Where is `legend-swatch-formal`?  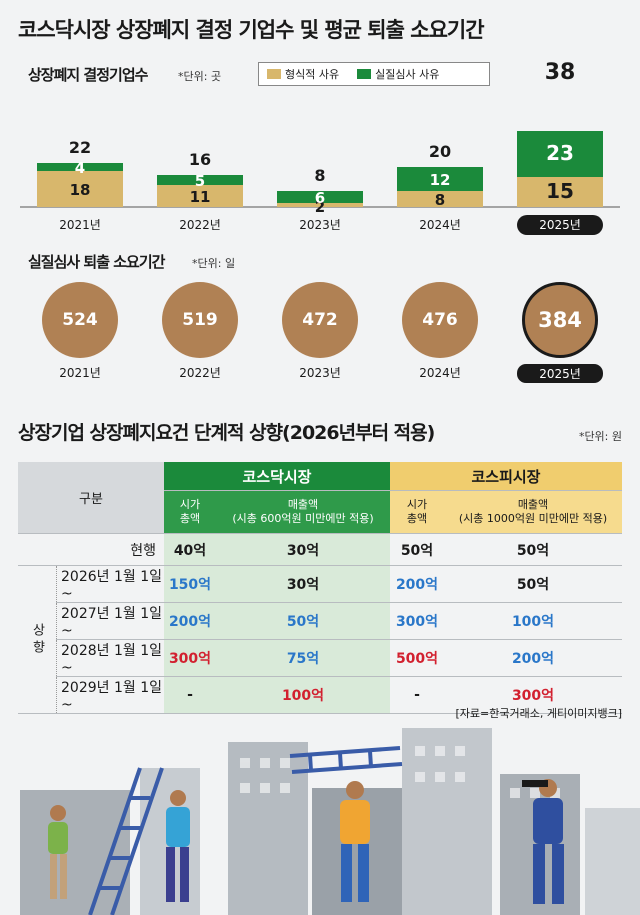 legend-swatch-formal is located at coordinates (274, 74).